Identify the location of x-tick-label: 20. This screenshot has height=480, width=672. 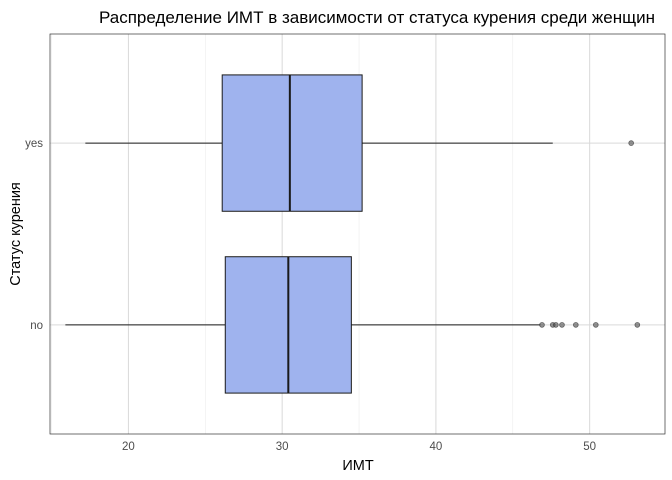
(128, 447).